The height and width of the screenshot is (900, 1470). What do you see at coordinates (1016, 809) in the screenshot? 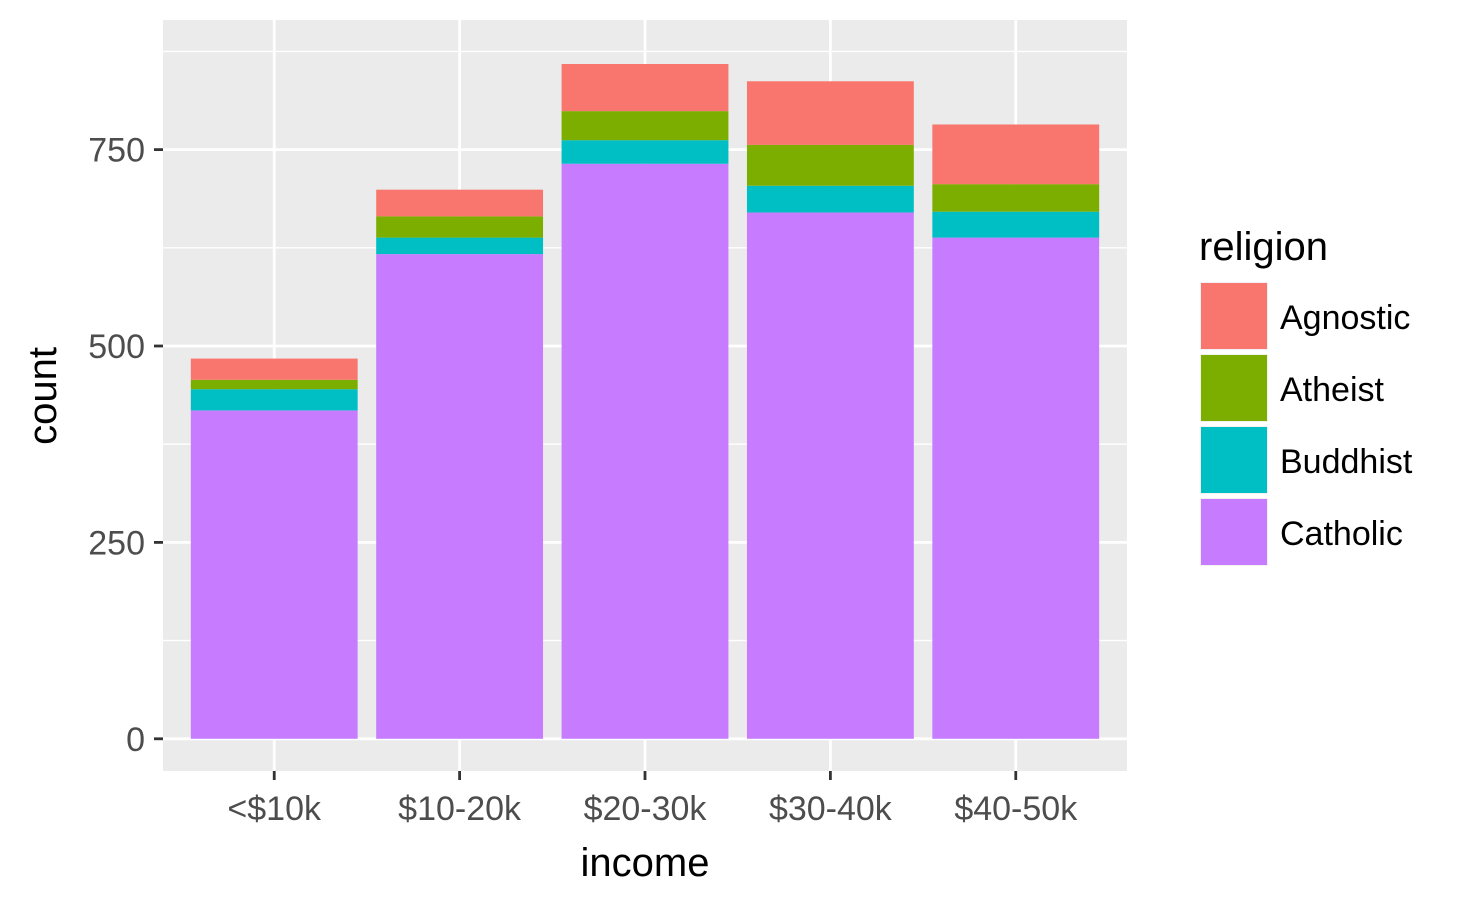
I see `x-tick-label: $40-50k` at bounding box center [1016, 809].